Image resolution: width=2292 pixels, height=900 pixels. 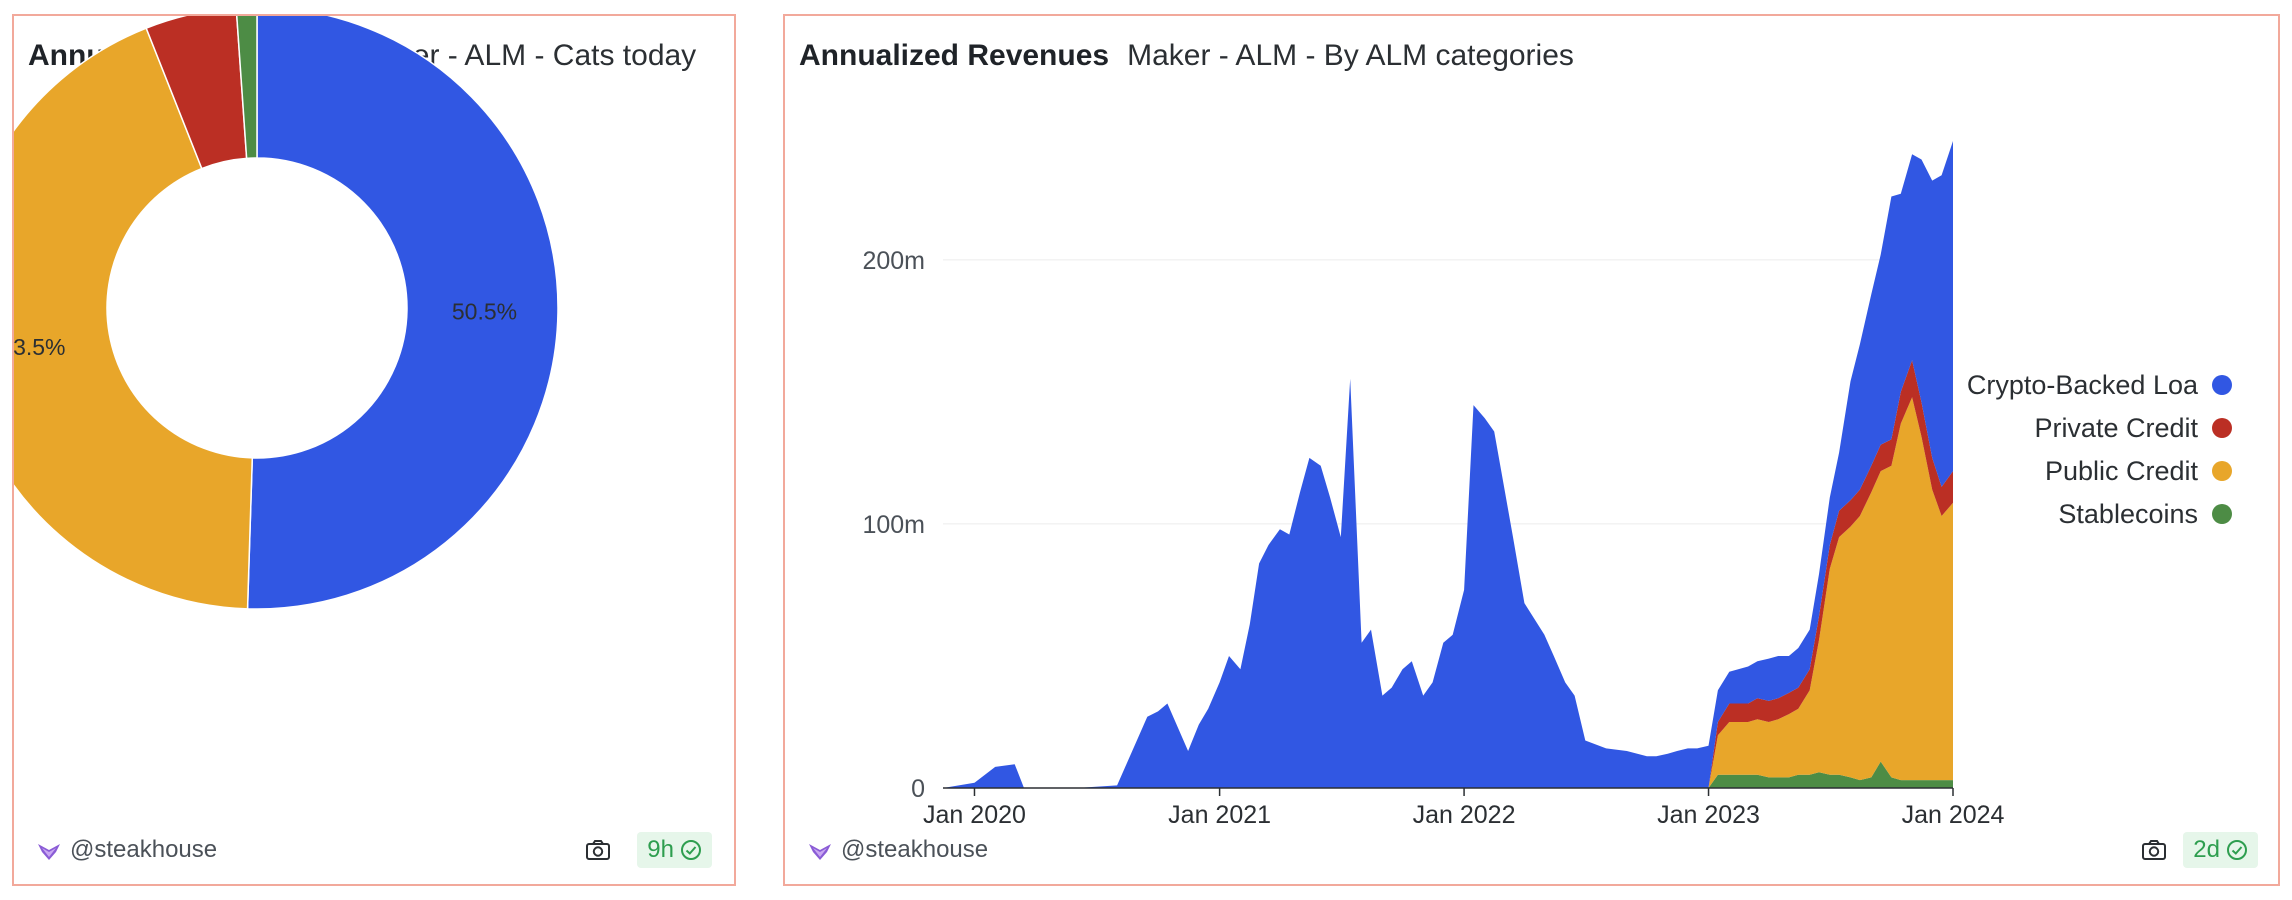 I want to click on refresh-age-badge: 2d, so click(x=2220, y=850).